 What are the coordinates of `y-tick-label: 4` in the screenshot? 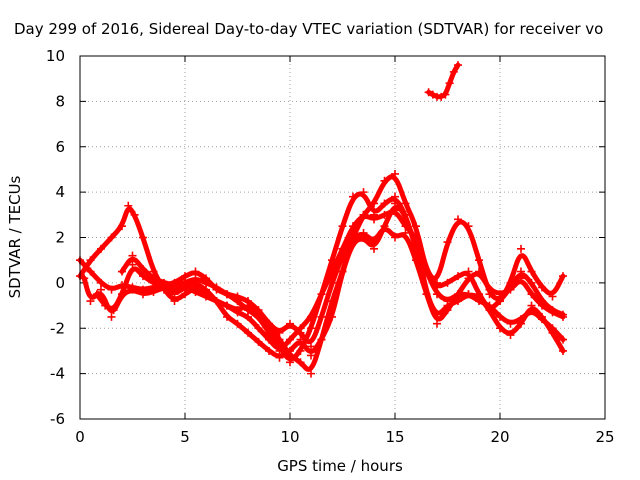 It's located at (60, 192).